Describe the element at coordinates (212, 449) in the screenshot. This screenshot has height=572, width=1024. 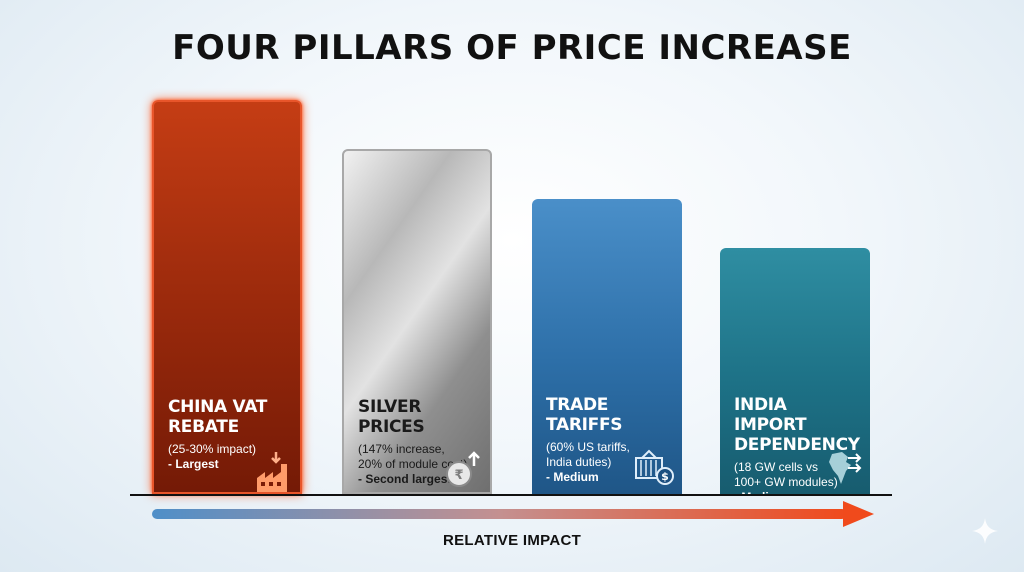
I see `bar-detail-text: (25-30% impact)` at that location.